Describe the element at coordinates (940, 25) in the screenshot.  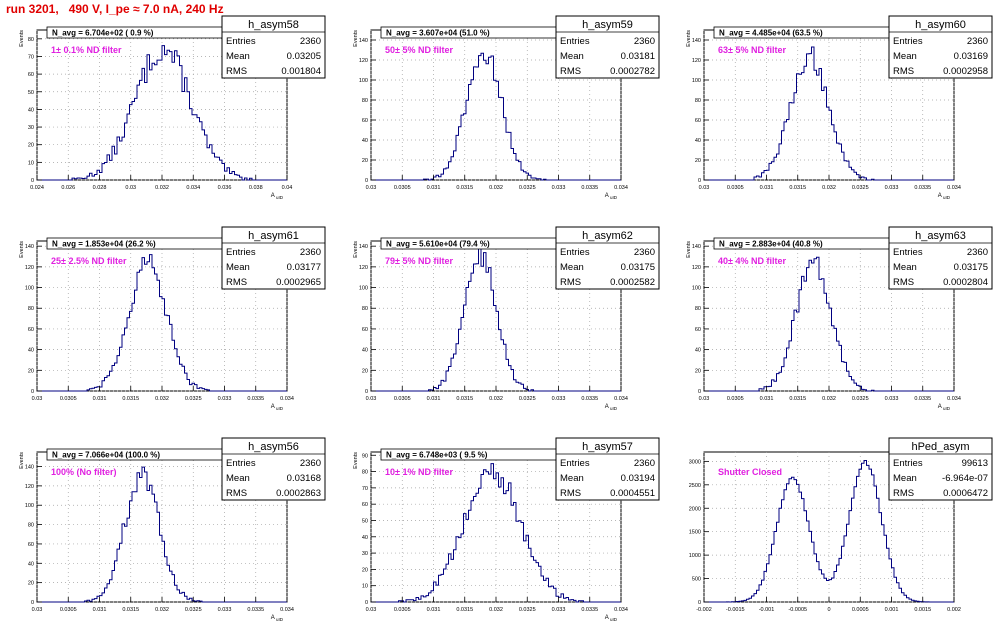
I see `histogram-title: h_asym60` at that location.